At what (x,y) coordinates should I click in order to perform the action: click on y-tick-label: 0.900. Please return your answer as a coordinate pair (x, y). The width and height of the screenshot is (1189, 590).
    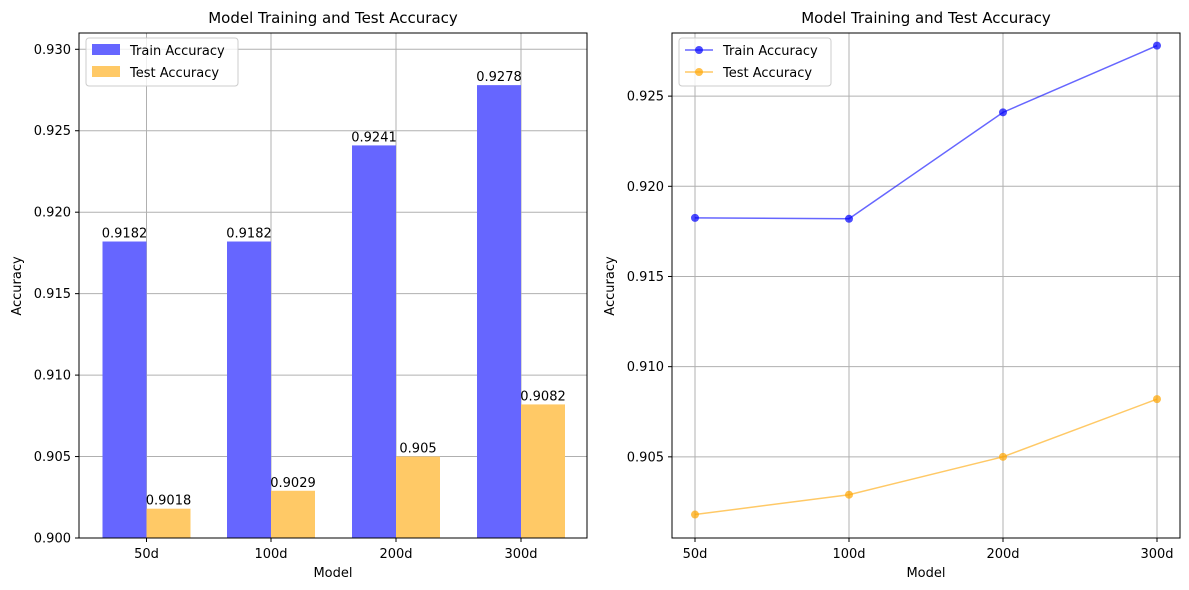
    Looking at the image, I should click on (52, 539).